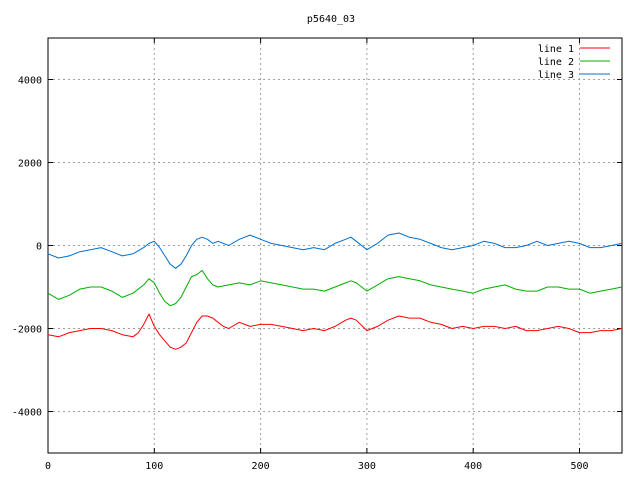 Image resolution: width=640 pixels, height=480 pixels. I want to click on x-tick-label: 300, so click(367, 466).